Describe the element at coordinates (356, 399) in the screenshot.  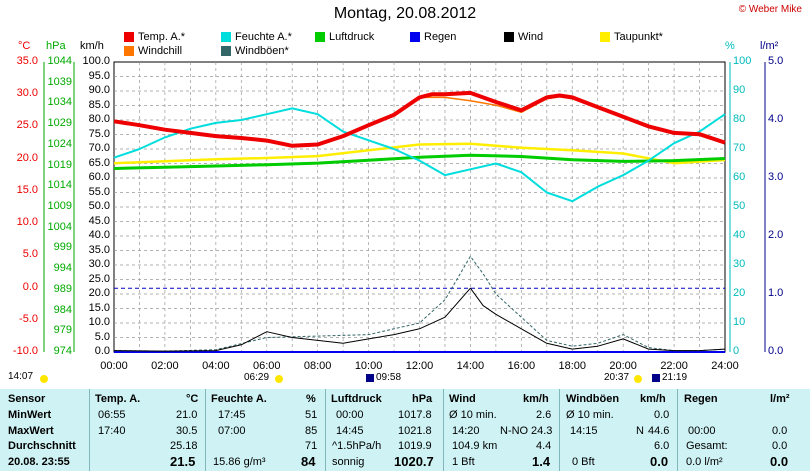
I see `pressure-header: Luftdruck` at that location.